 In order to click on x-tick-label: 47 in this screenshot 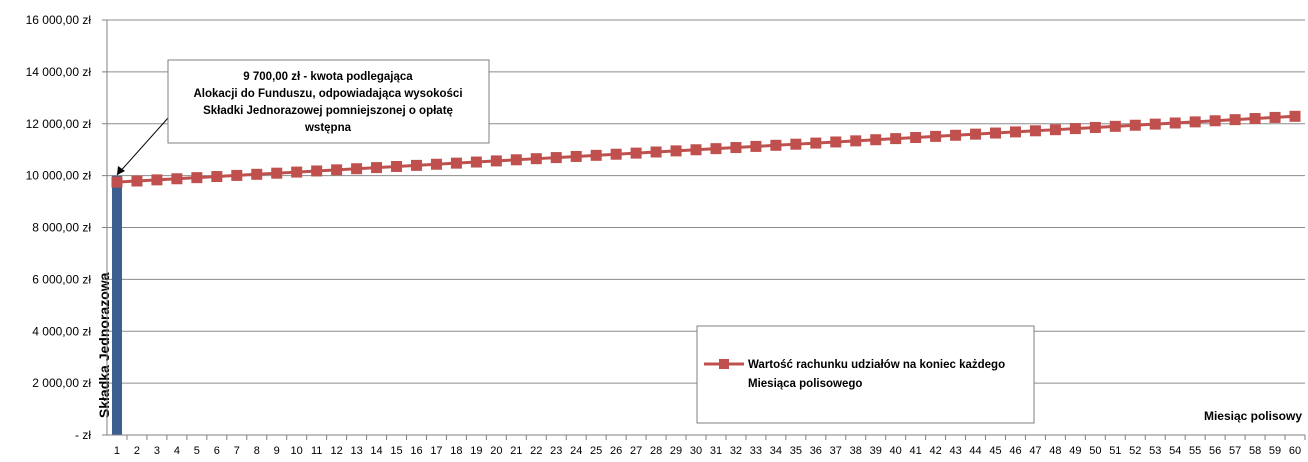, I will do `click(1035, 451)`.